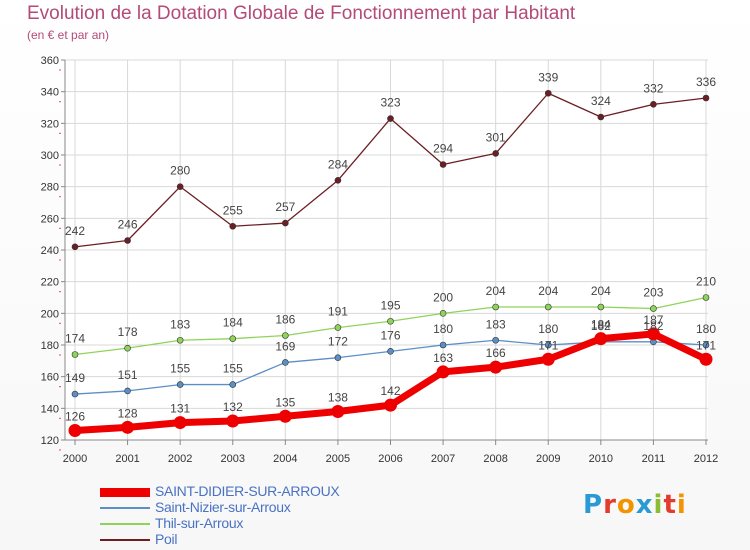 This screenshot has width=750, height=550. Describe the element at coordinates (127, 459) in the screenshot. I see `x-tick-label: 2001` at that location.